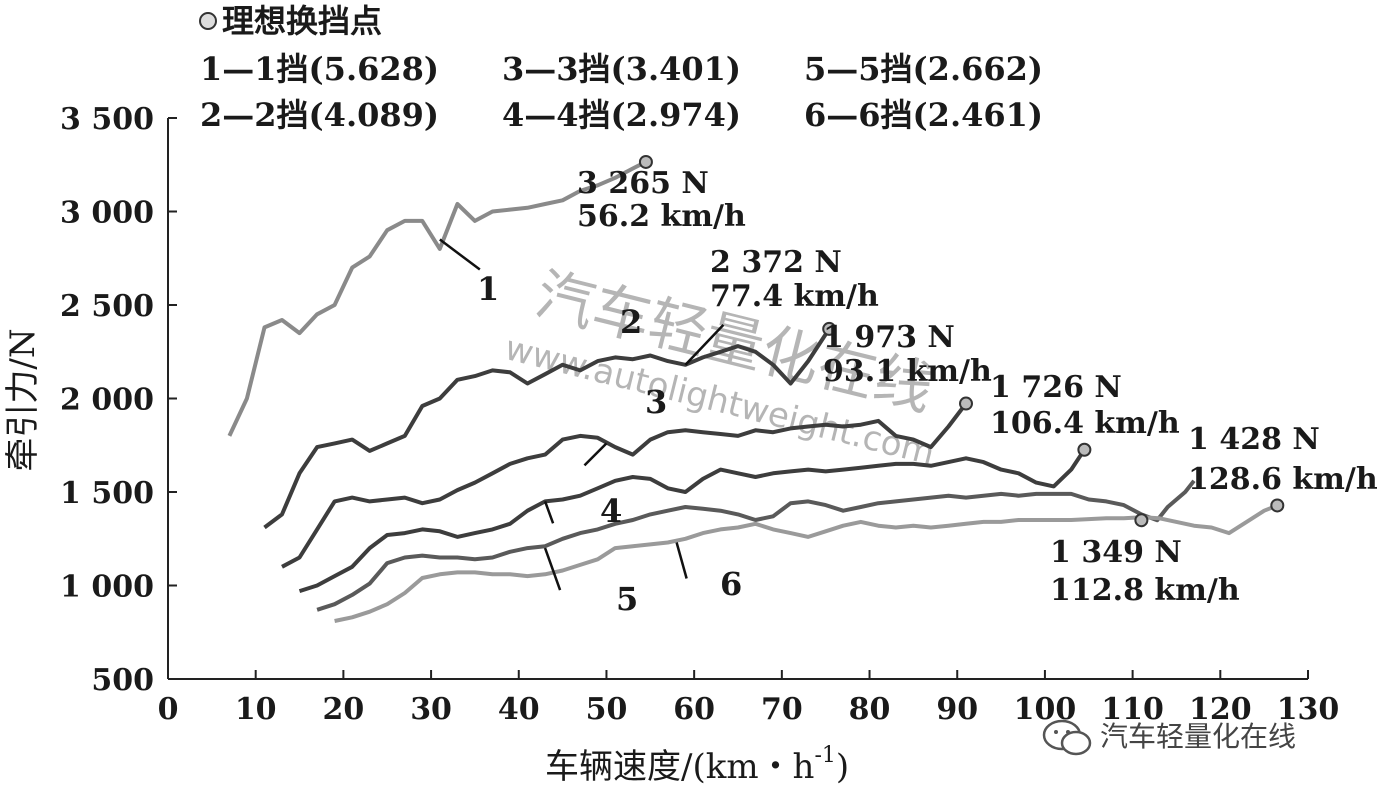  Describe the element at coordinates (643, 183) in the screenshot. I see `shift-point-force: 3 265 N` at that location.